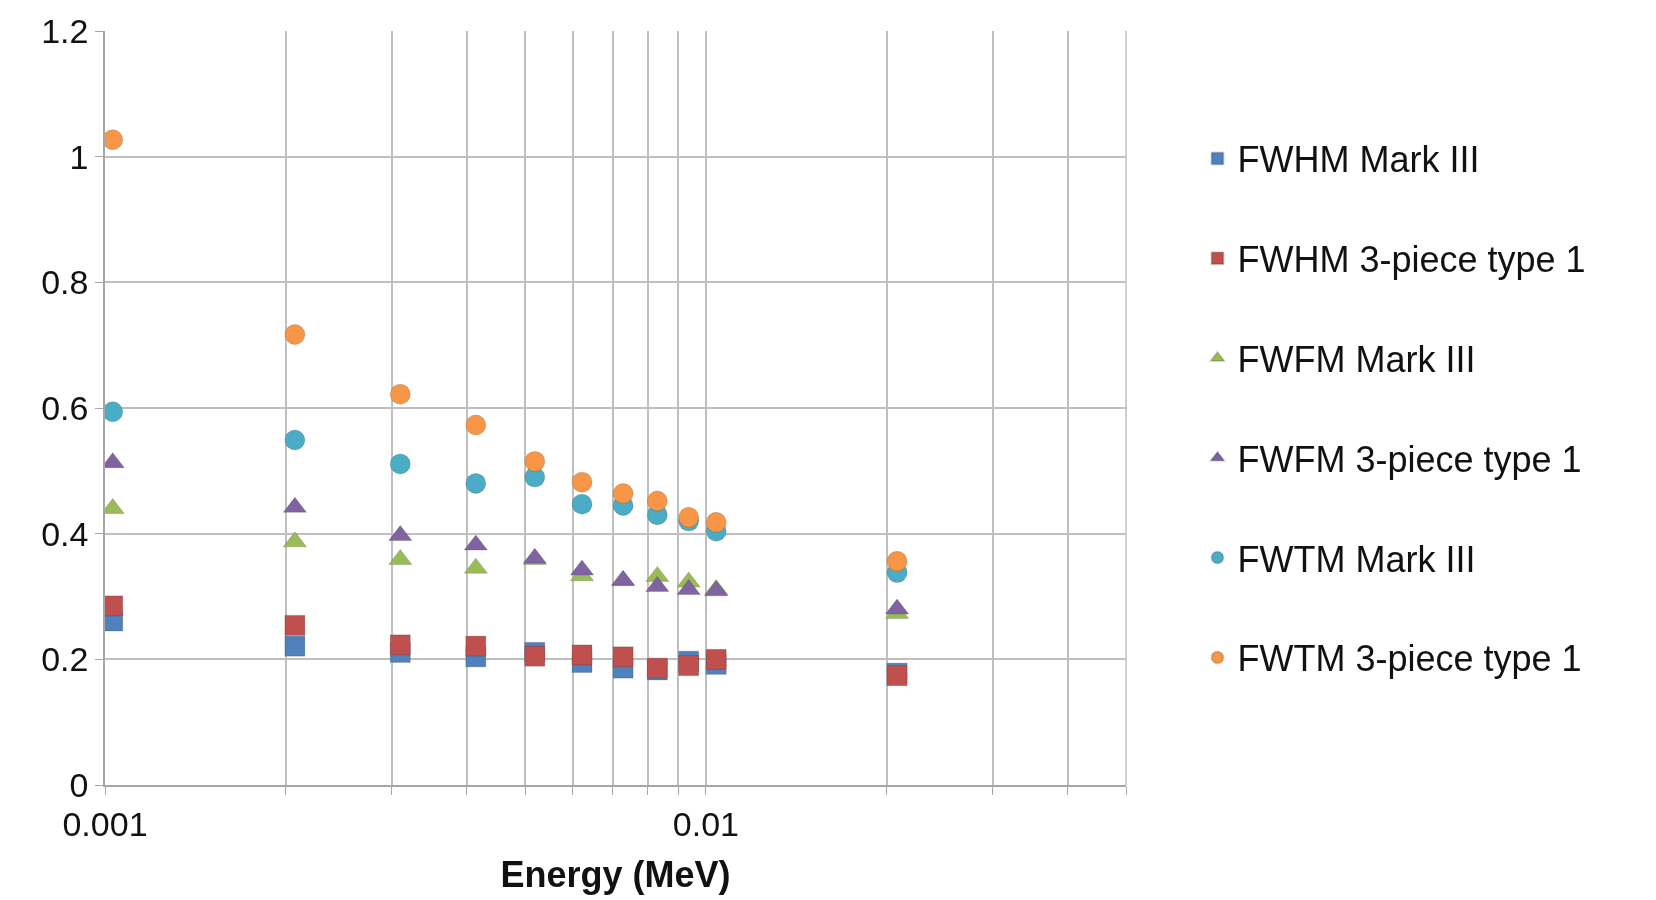 Image resolution: width=1656 pixels, height=900 pixels. What do you see at coordinates (706, 823) in the screenshot?
I see `x-tick-label: 0.01` at bounding box center [706, 823].